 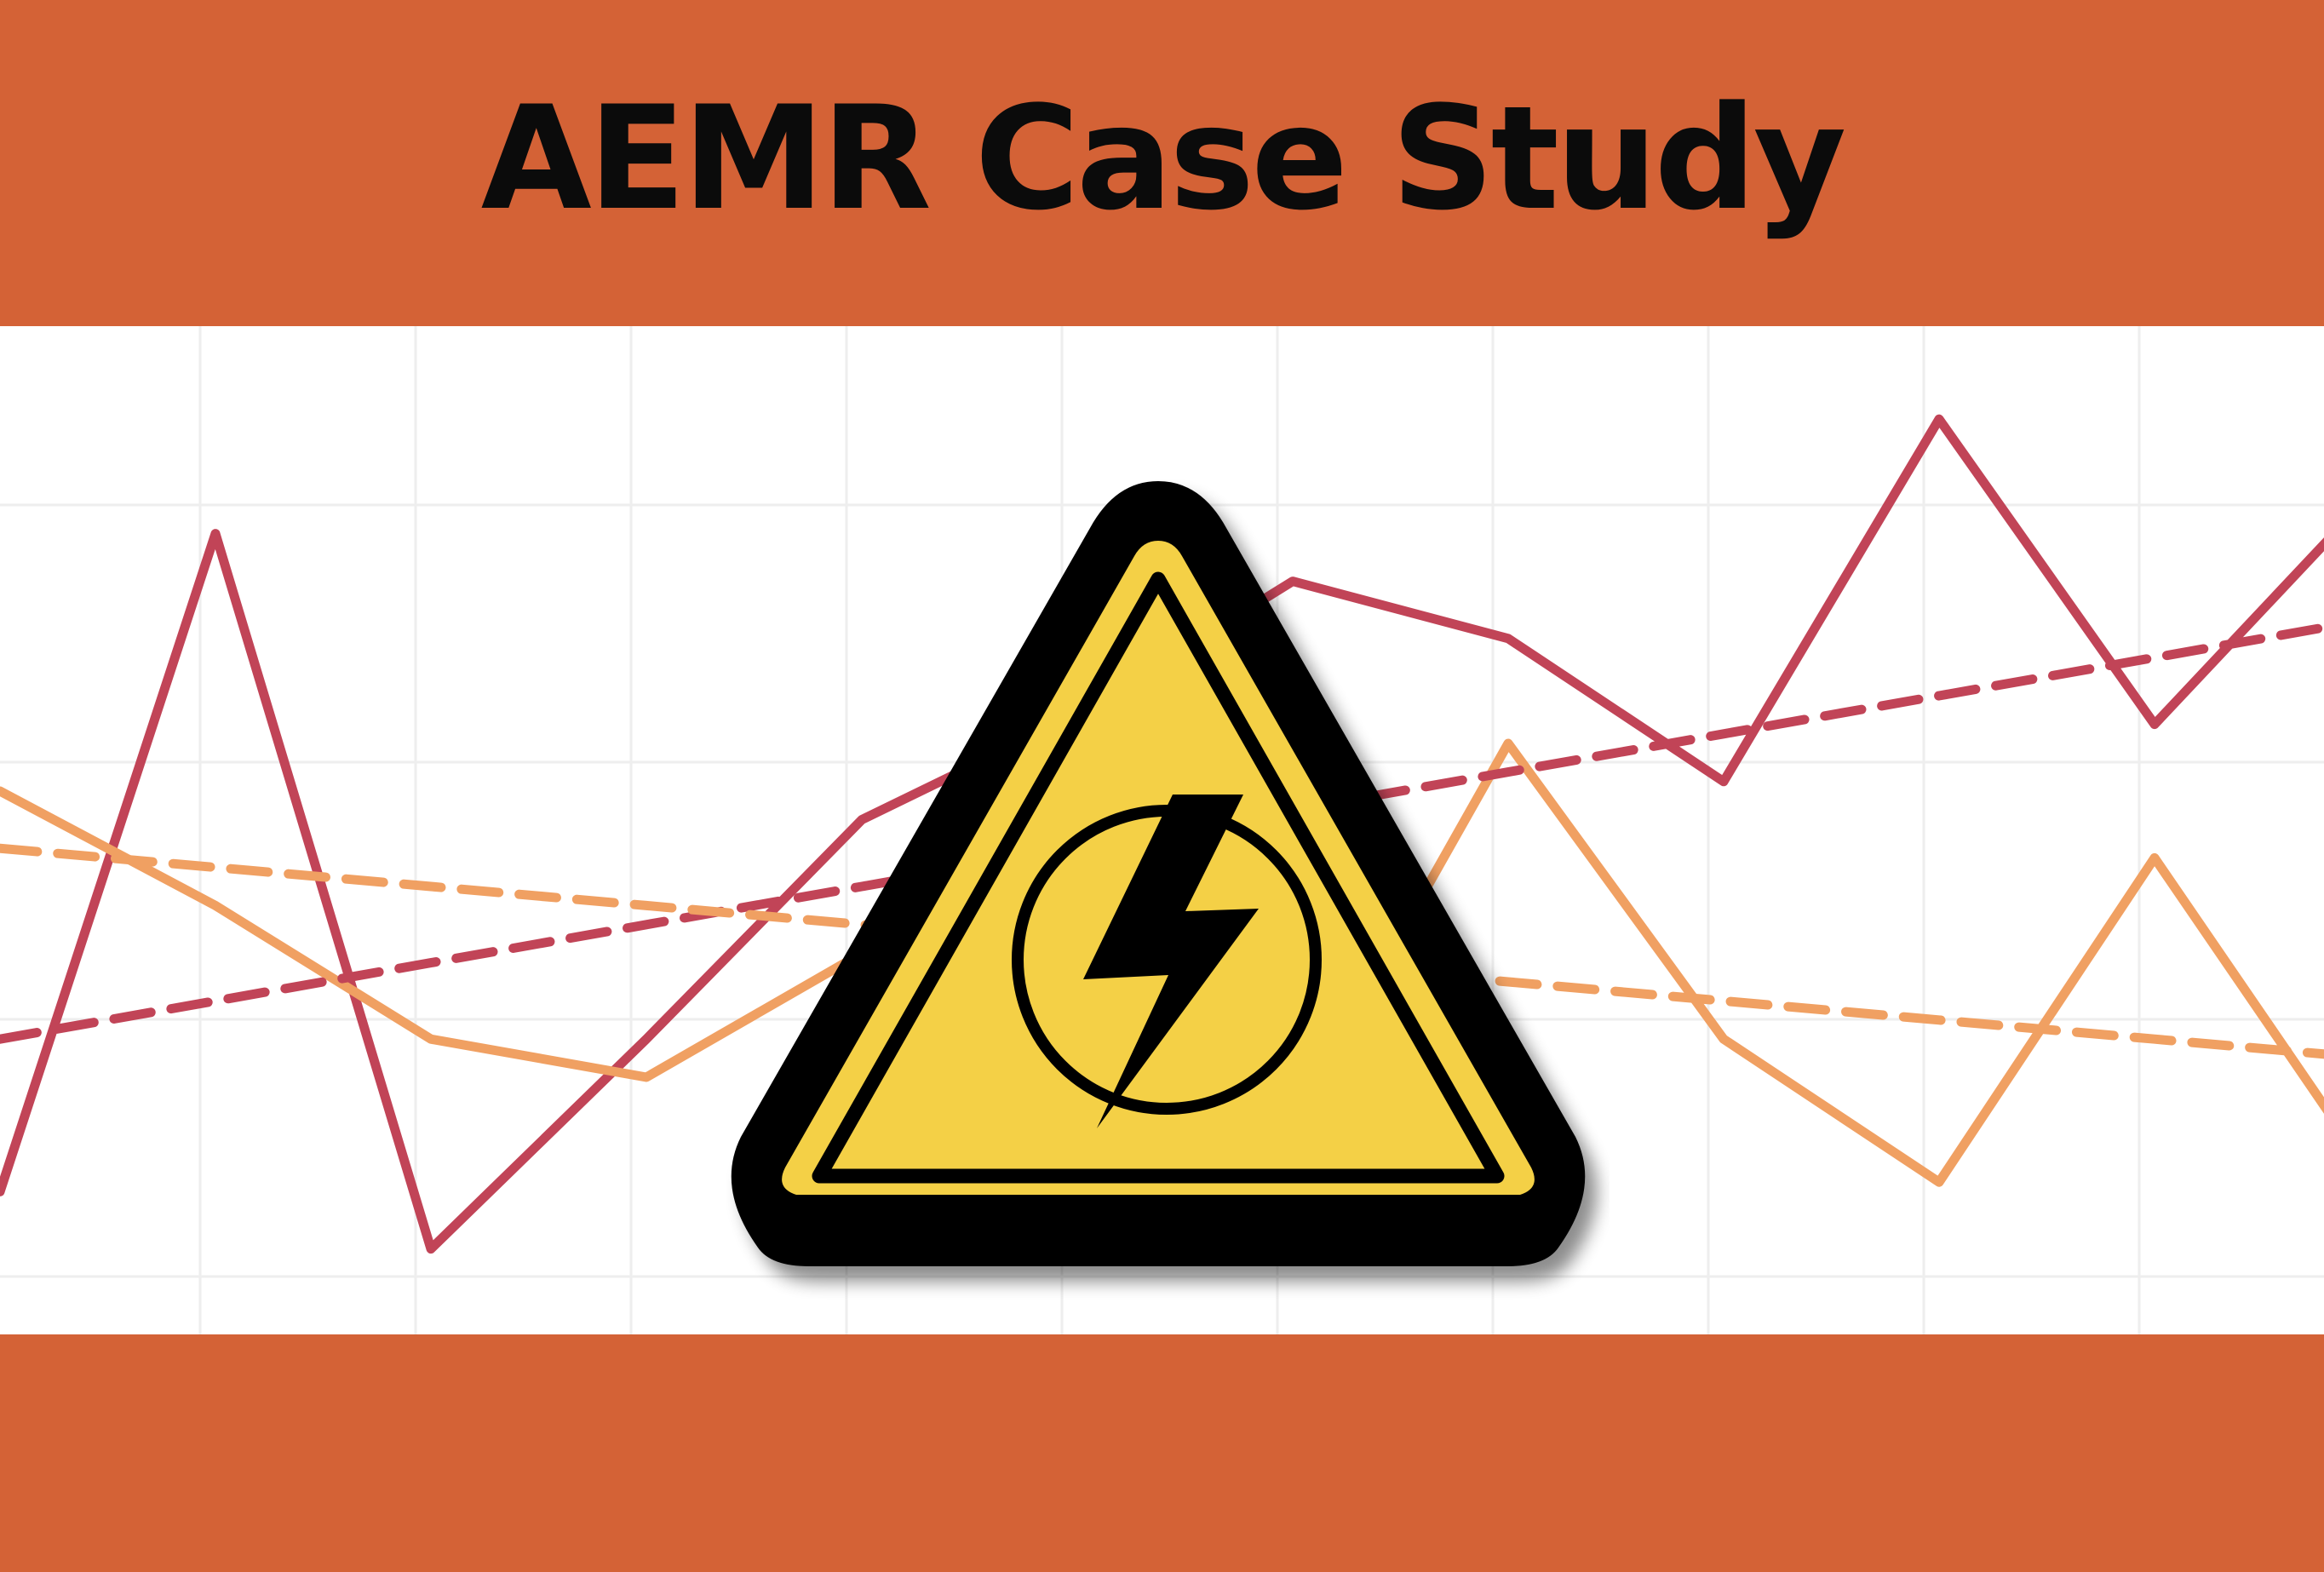 What do you see at coordinates (1171, 961) in the screenshot?
I see `lightning-bolt-icon` at bounding box center [1171, 961].